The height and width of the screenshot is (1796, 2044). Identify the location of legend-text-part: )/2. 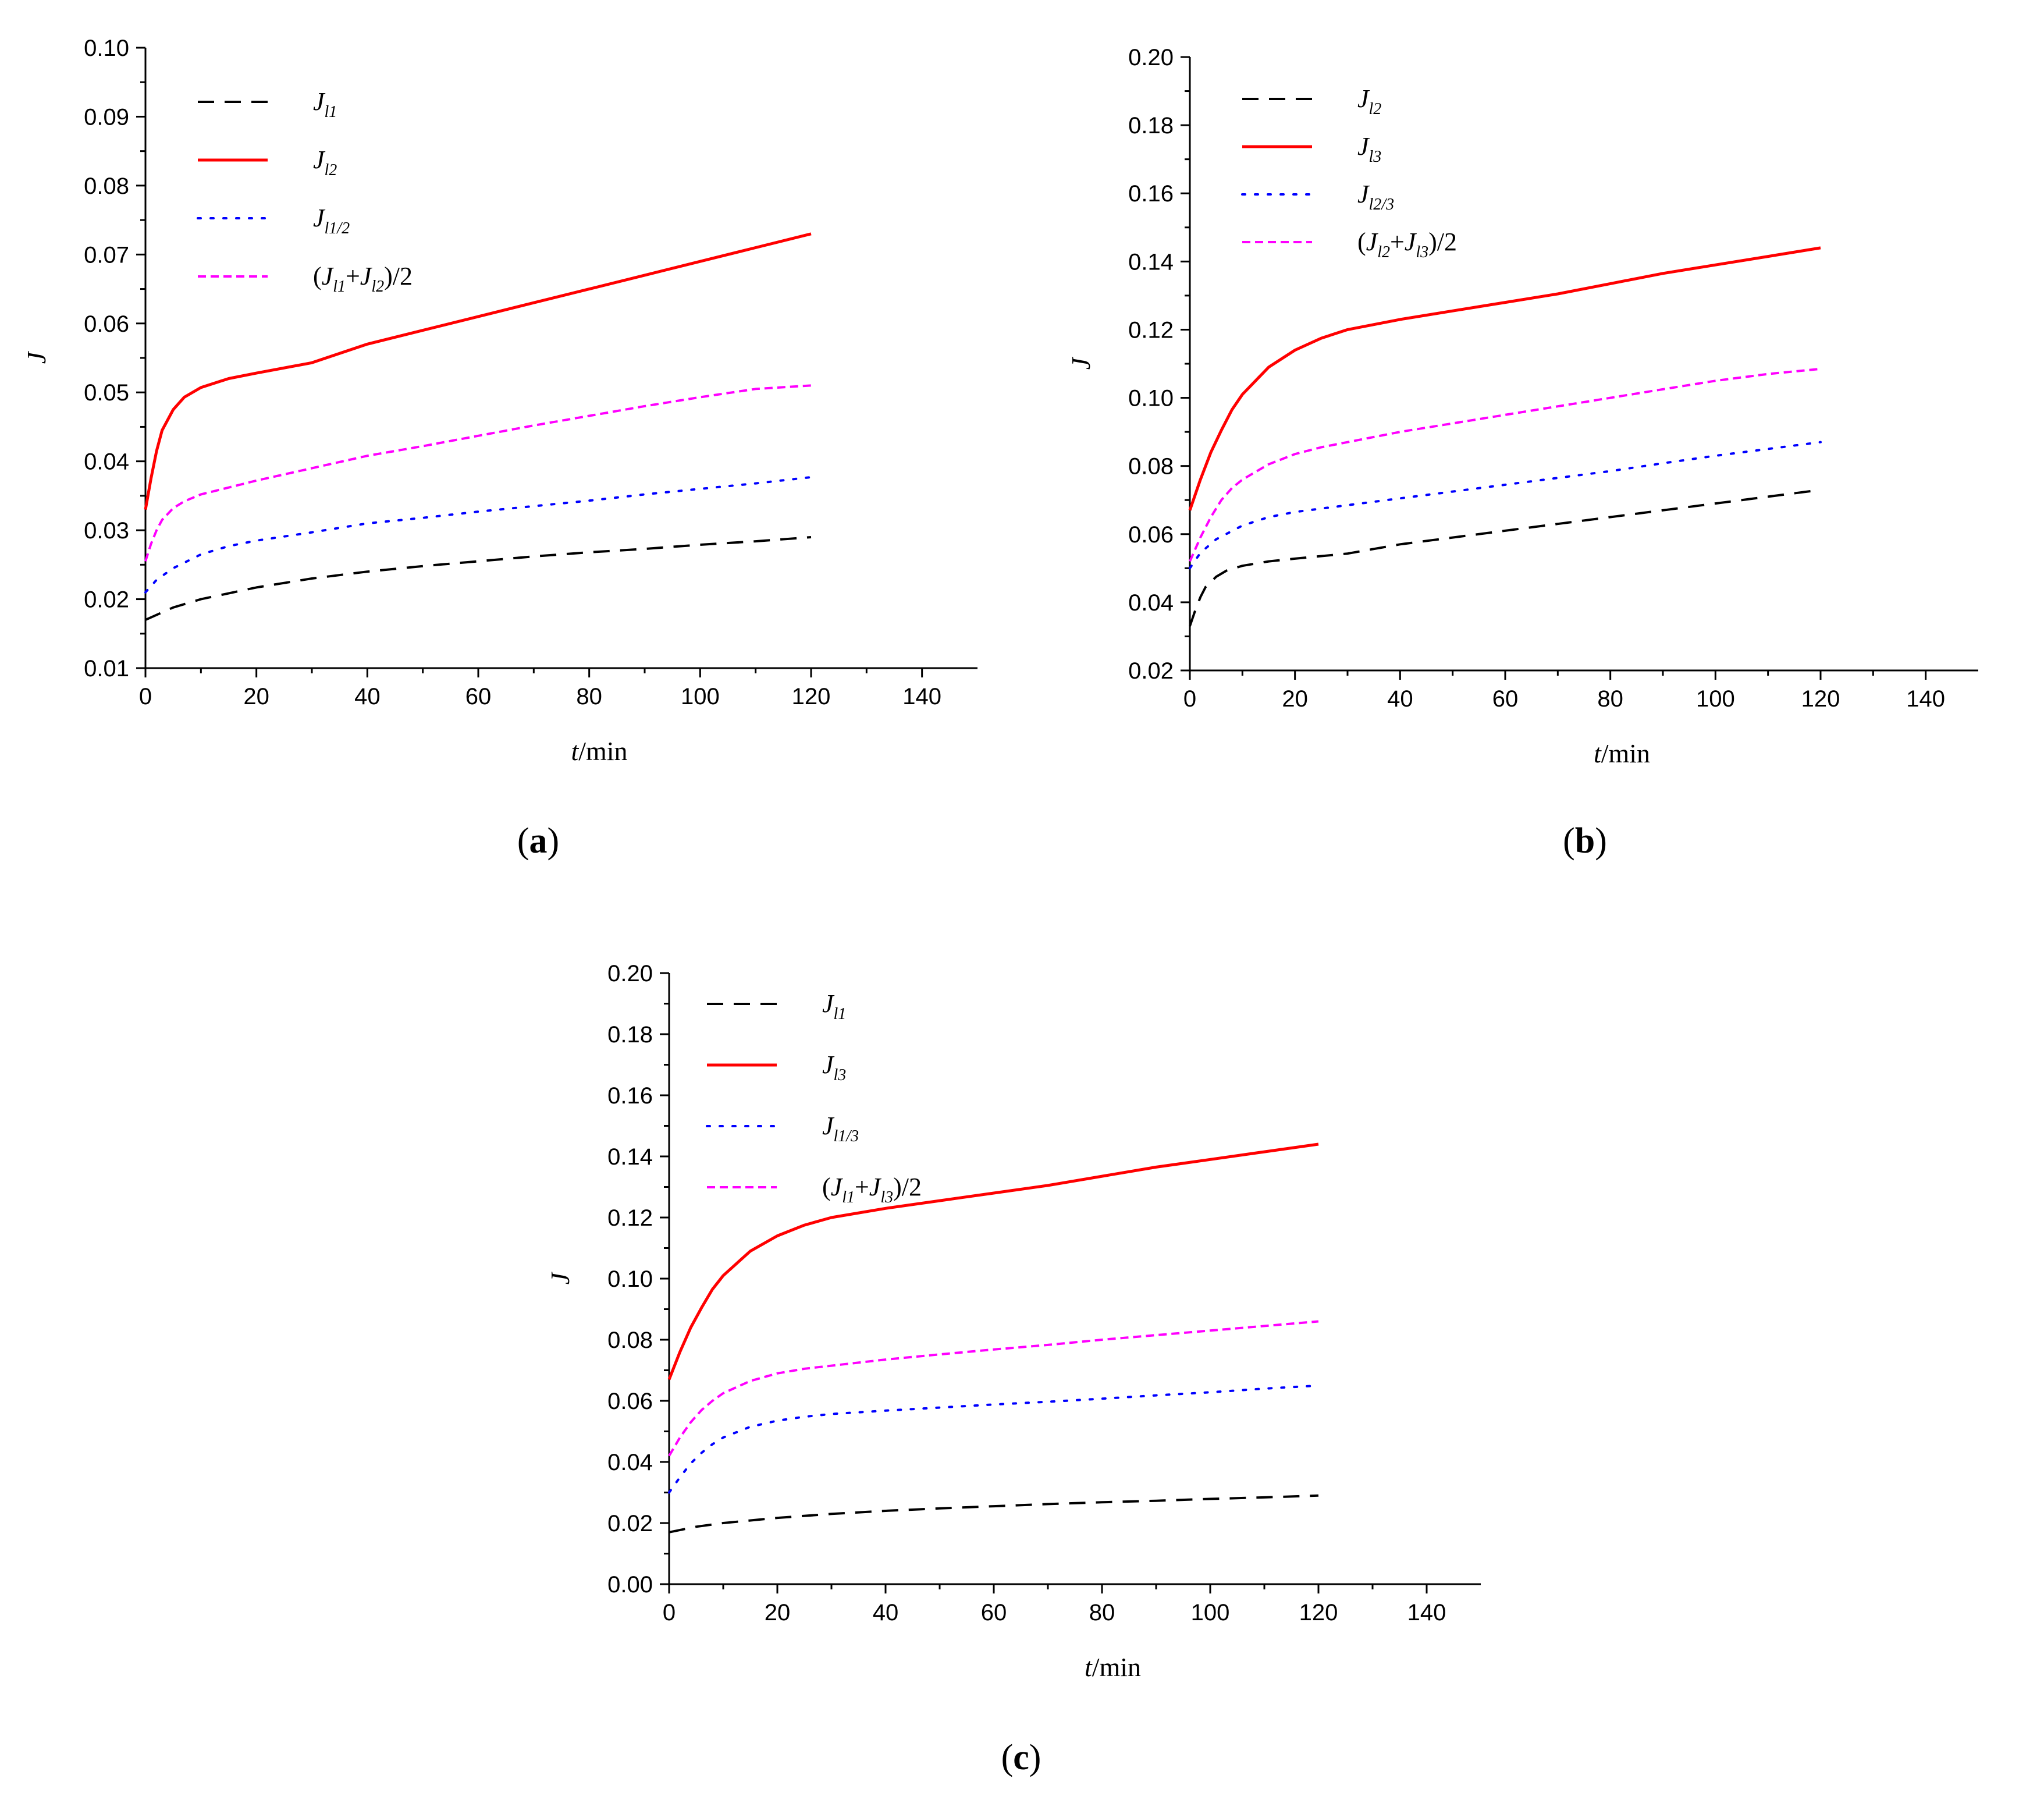
(1442, 242).